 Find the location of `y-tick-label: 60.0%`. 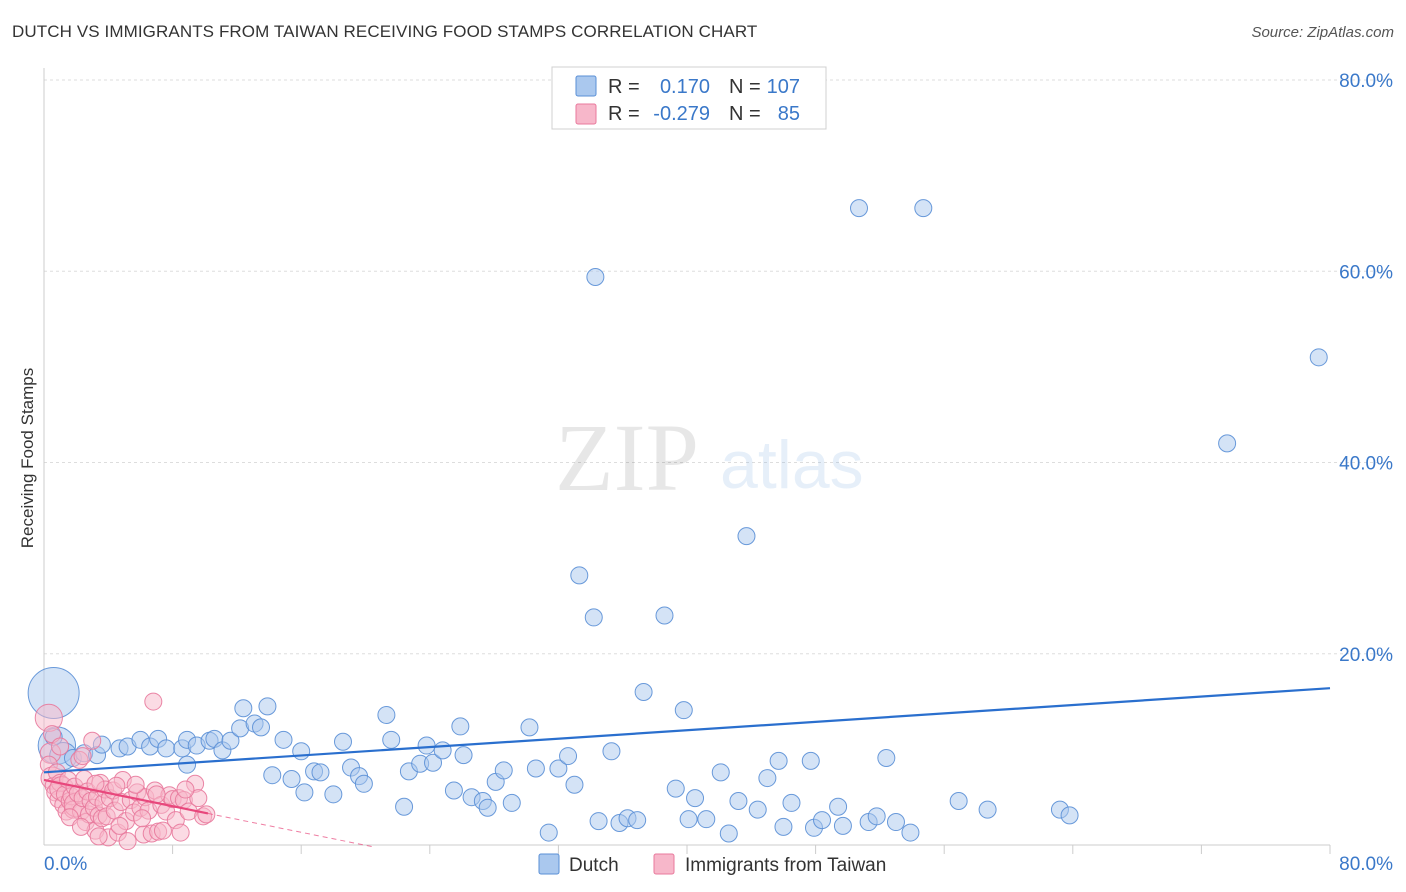

y-tick-label: 60.0% is located at coordinates (1366, 272).